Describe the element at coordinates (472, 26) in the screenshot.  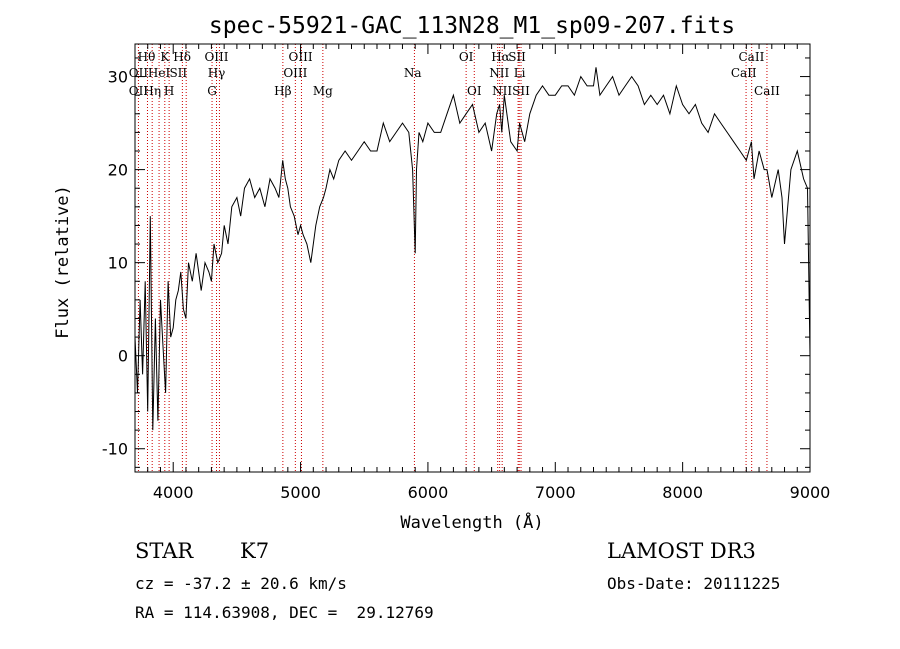
I see `chart-title: spec-55921-GAC_113N28_M1_sp09-207.fits` at that location.